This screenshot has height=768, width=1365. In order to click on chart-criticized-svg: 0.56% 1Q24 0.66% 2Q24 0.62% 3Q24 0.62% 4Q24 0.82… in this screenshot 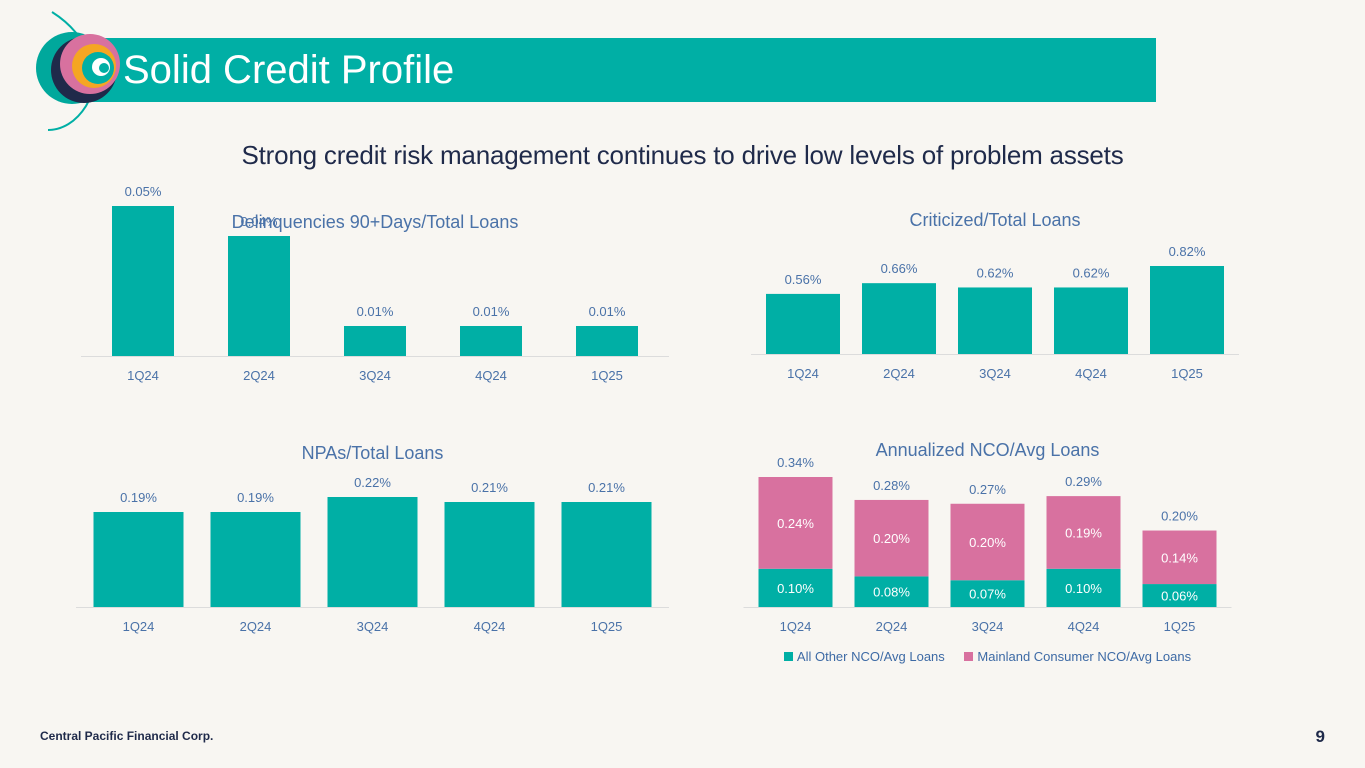, I will do `click(995, 312)`.